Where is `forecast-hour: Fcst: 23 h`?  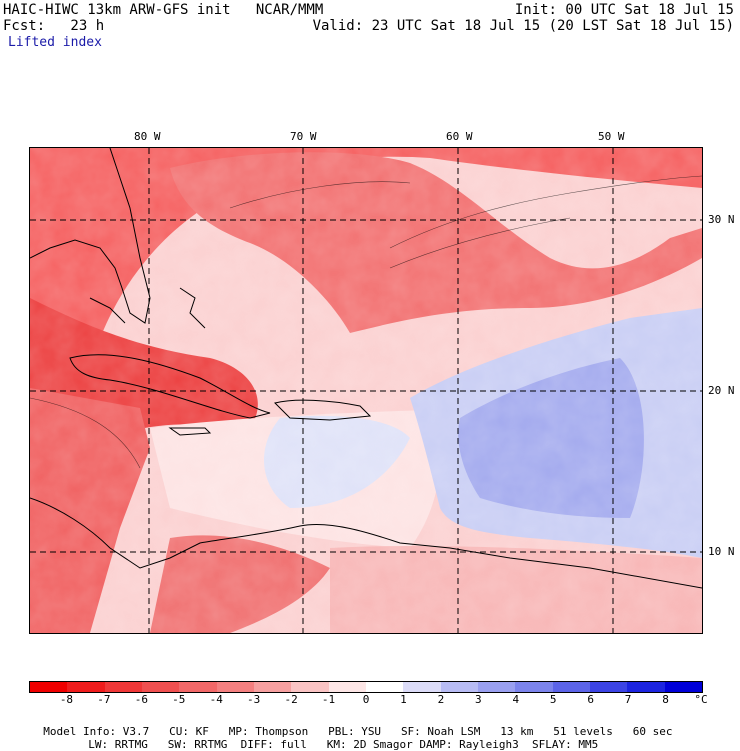 forecast-hour: Fcst: 23 h is located at coordinates (54, 26).